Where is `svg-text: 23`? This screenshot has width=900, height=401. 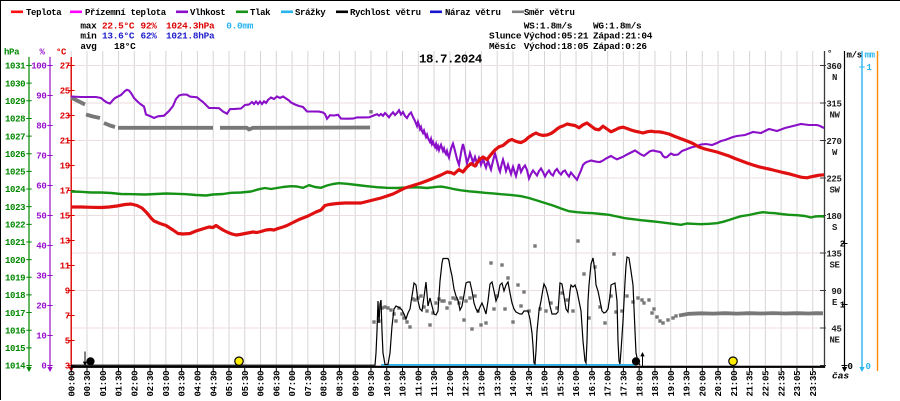
svg-text: 23 is located at coordinates (65, 117).